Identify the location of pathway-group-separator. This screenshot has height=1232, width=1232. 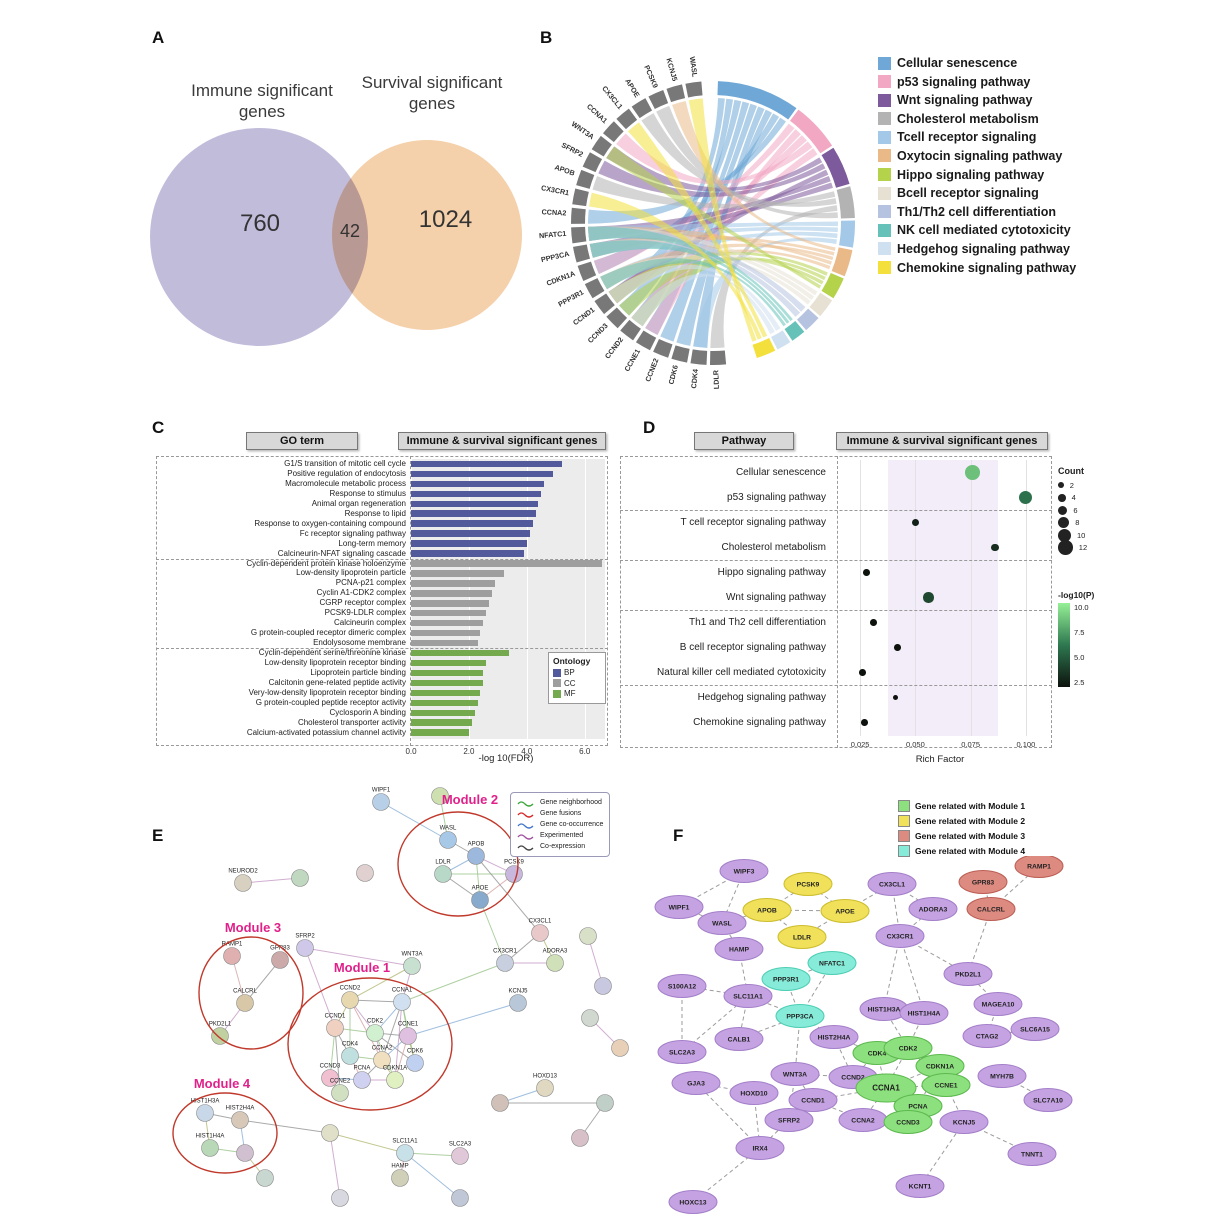
(836, 685).